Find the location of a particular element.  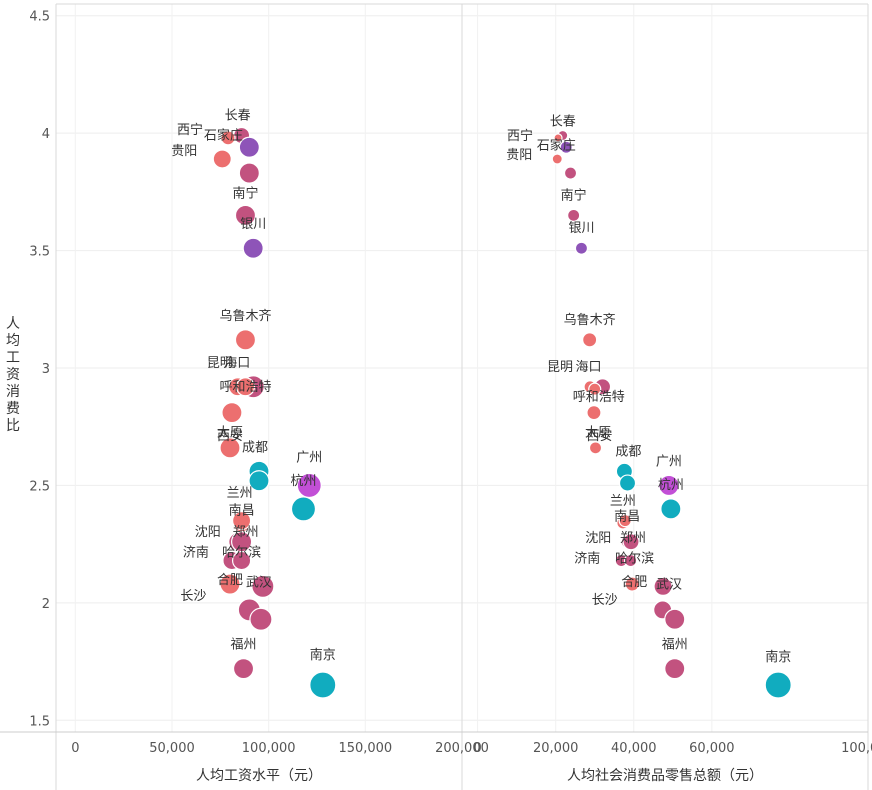

data-label: 海口 is located at coordinates (589, 367).